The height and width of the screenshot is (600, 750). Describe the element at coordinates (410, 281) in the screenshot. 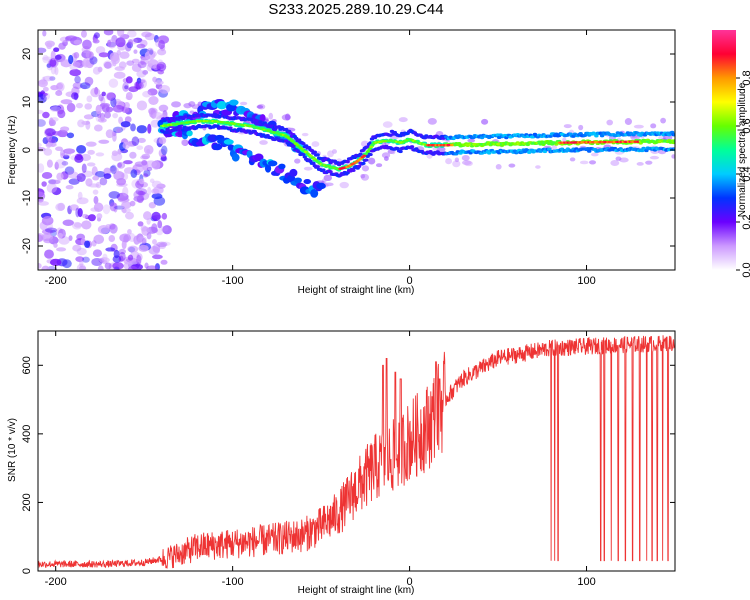

I see `spectrogram-xtick-label: 0` at that location.